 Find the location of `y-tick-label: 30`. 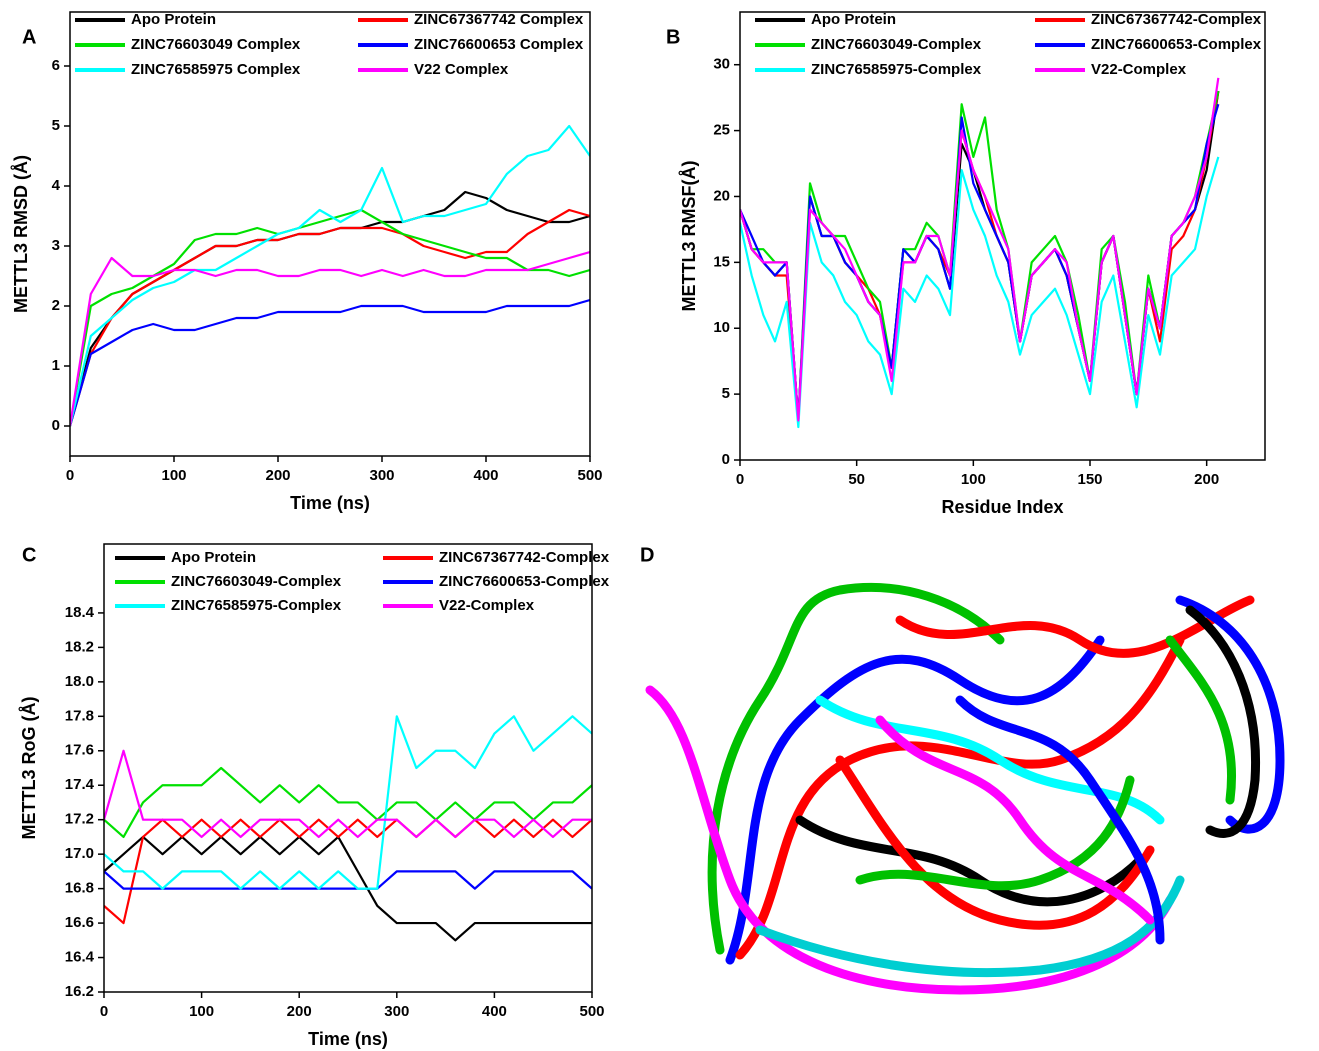

y-tick-label: 30 is located at coordinates (721, 64).